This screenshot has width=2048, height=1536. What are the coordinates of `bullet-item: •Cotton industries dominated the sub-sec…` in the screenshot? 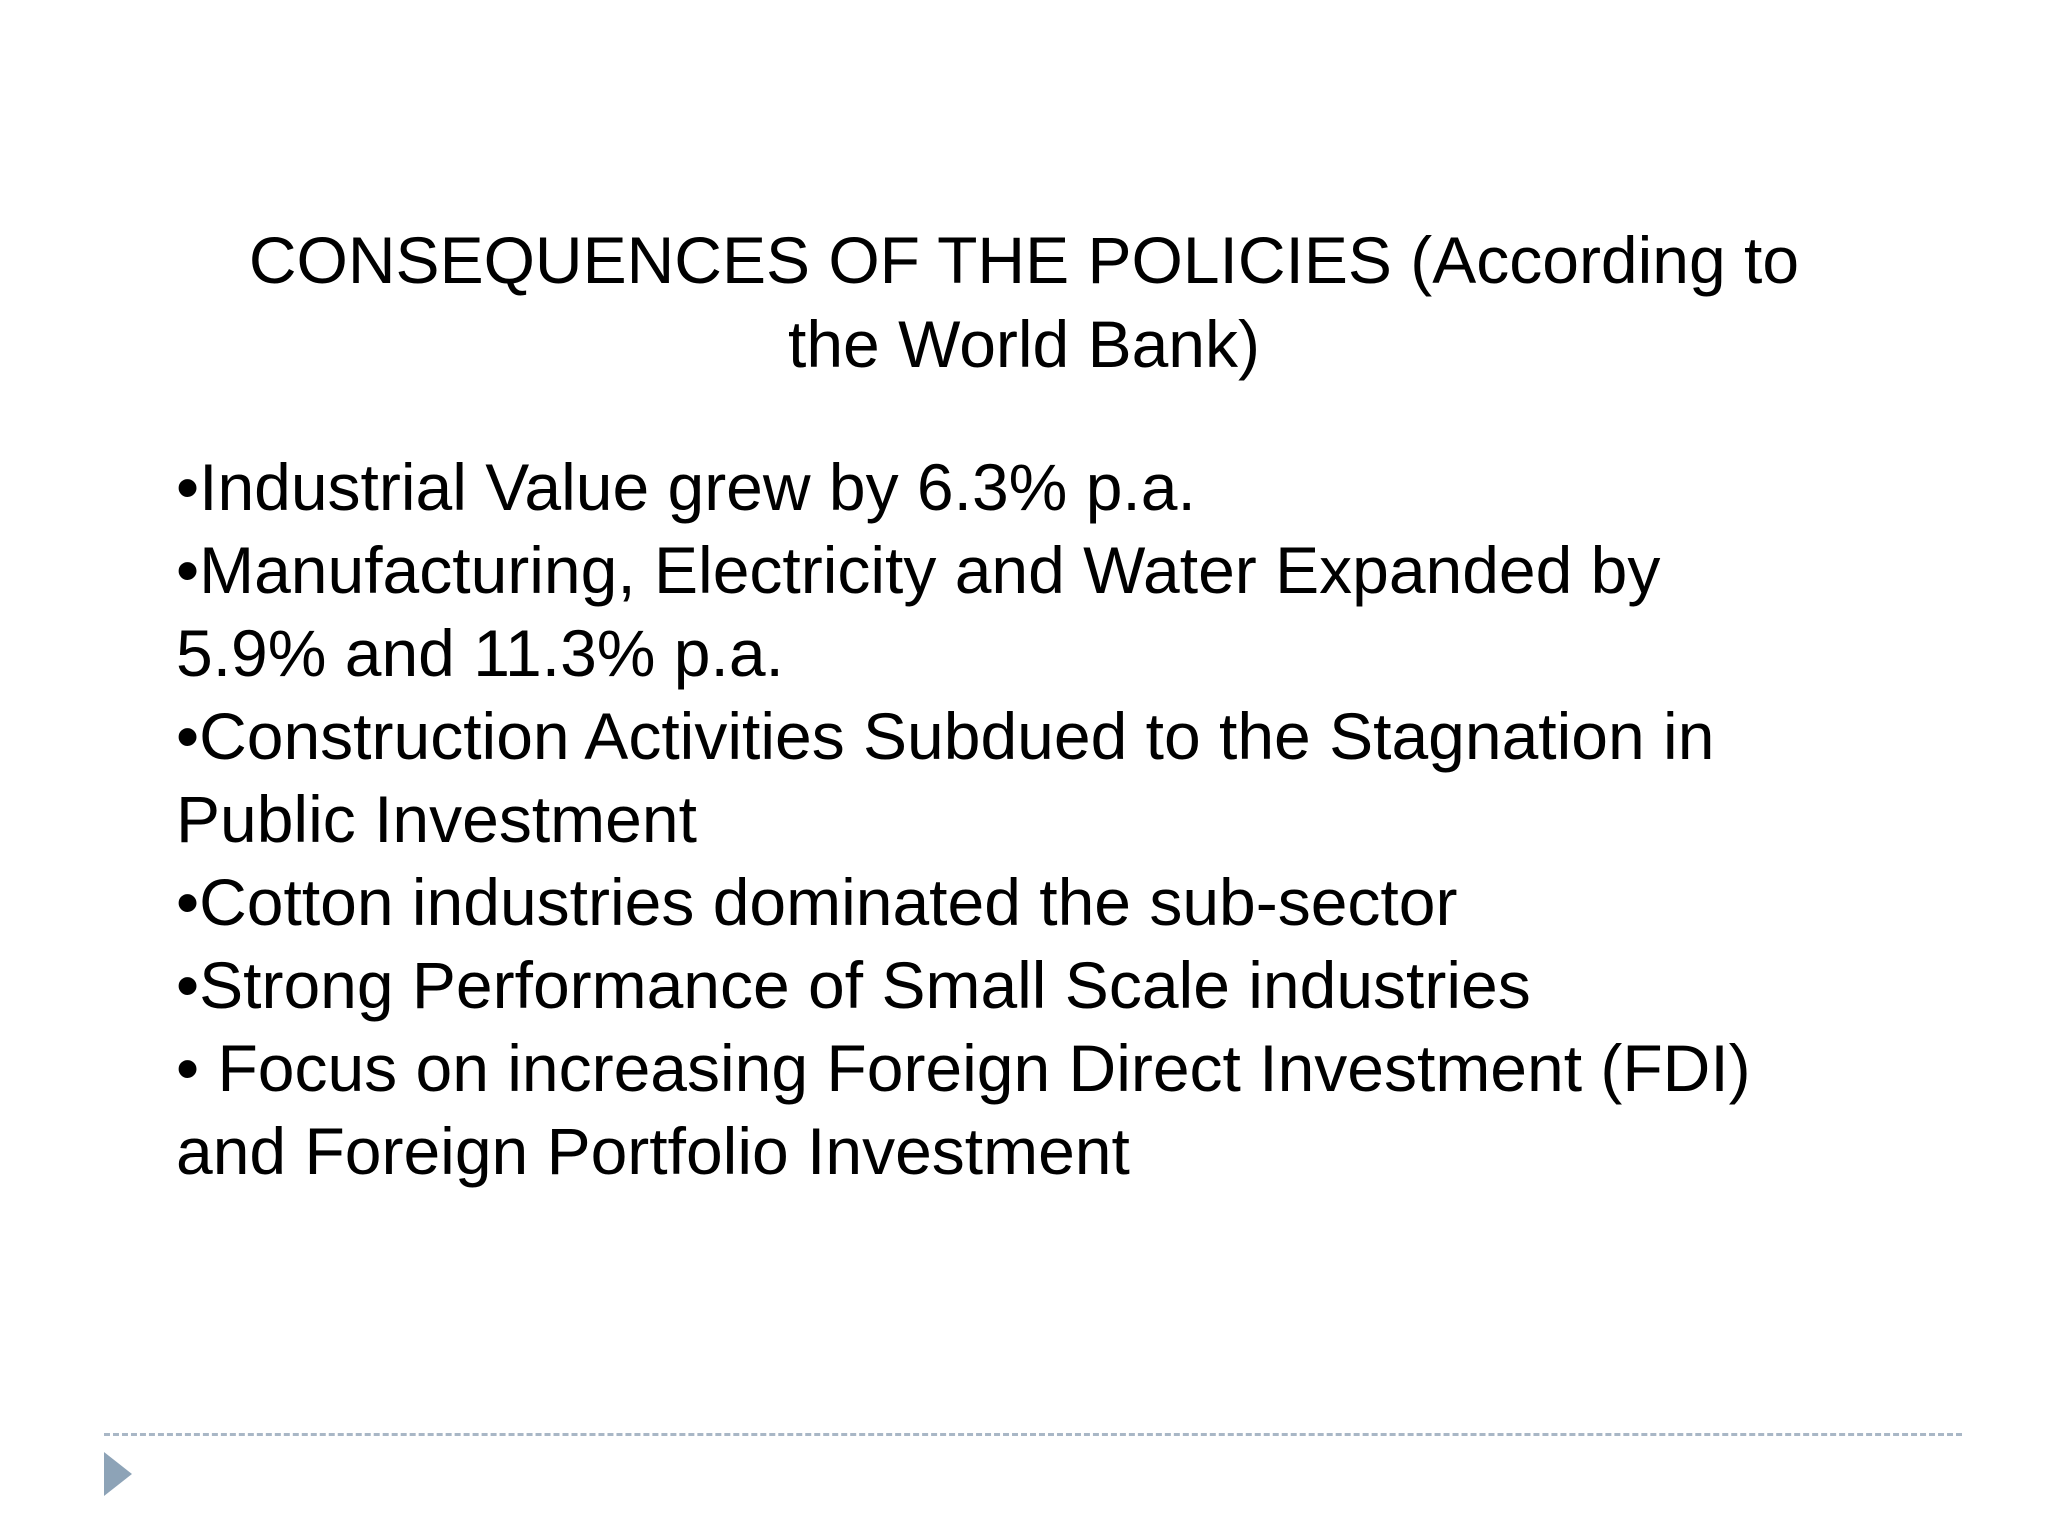 It's located at (817, 902).